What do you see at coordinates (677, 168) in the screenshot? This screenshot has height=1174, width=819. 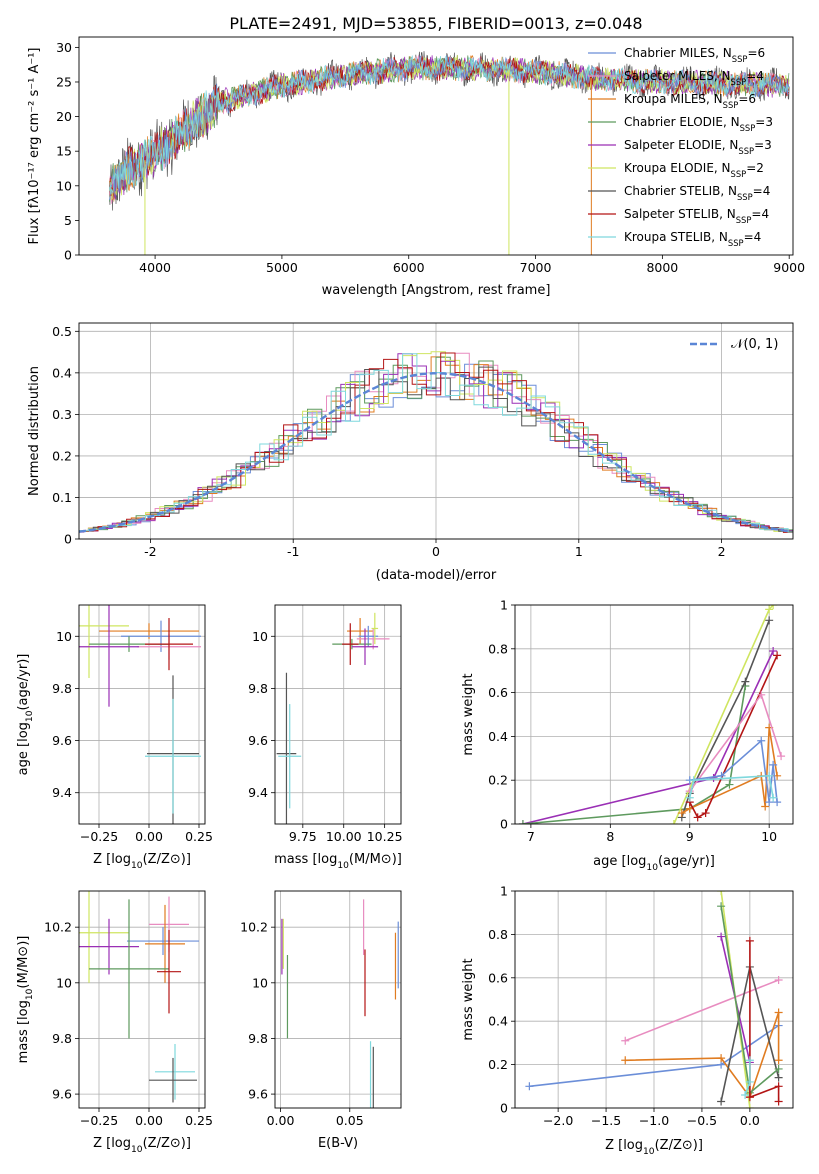 I see `legend-text: Kroupa ELODIE, N` at bounding box center [677, 168].